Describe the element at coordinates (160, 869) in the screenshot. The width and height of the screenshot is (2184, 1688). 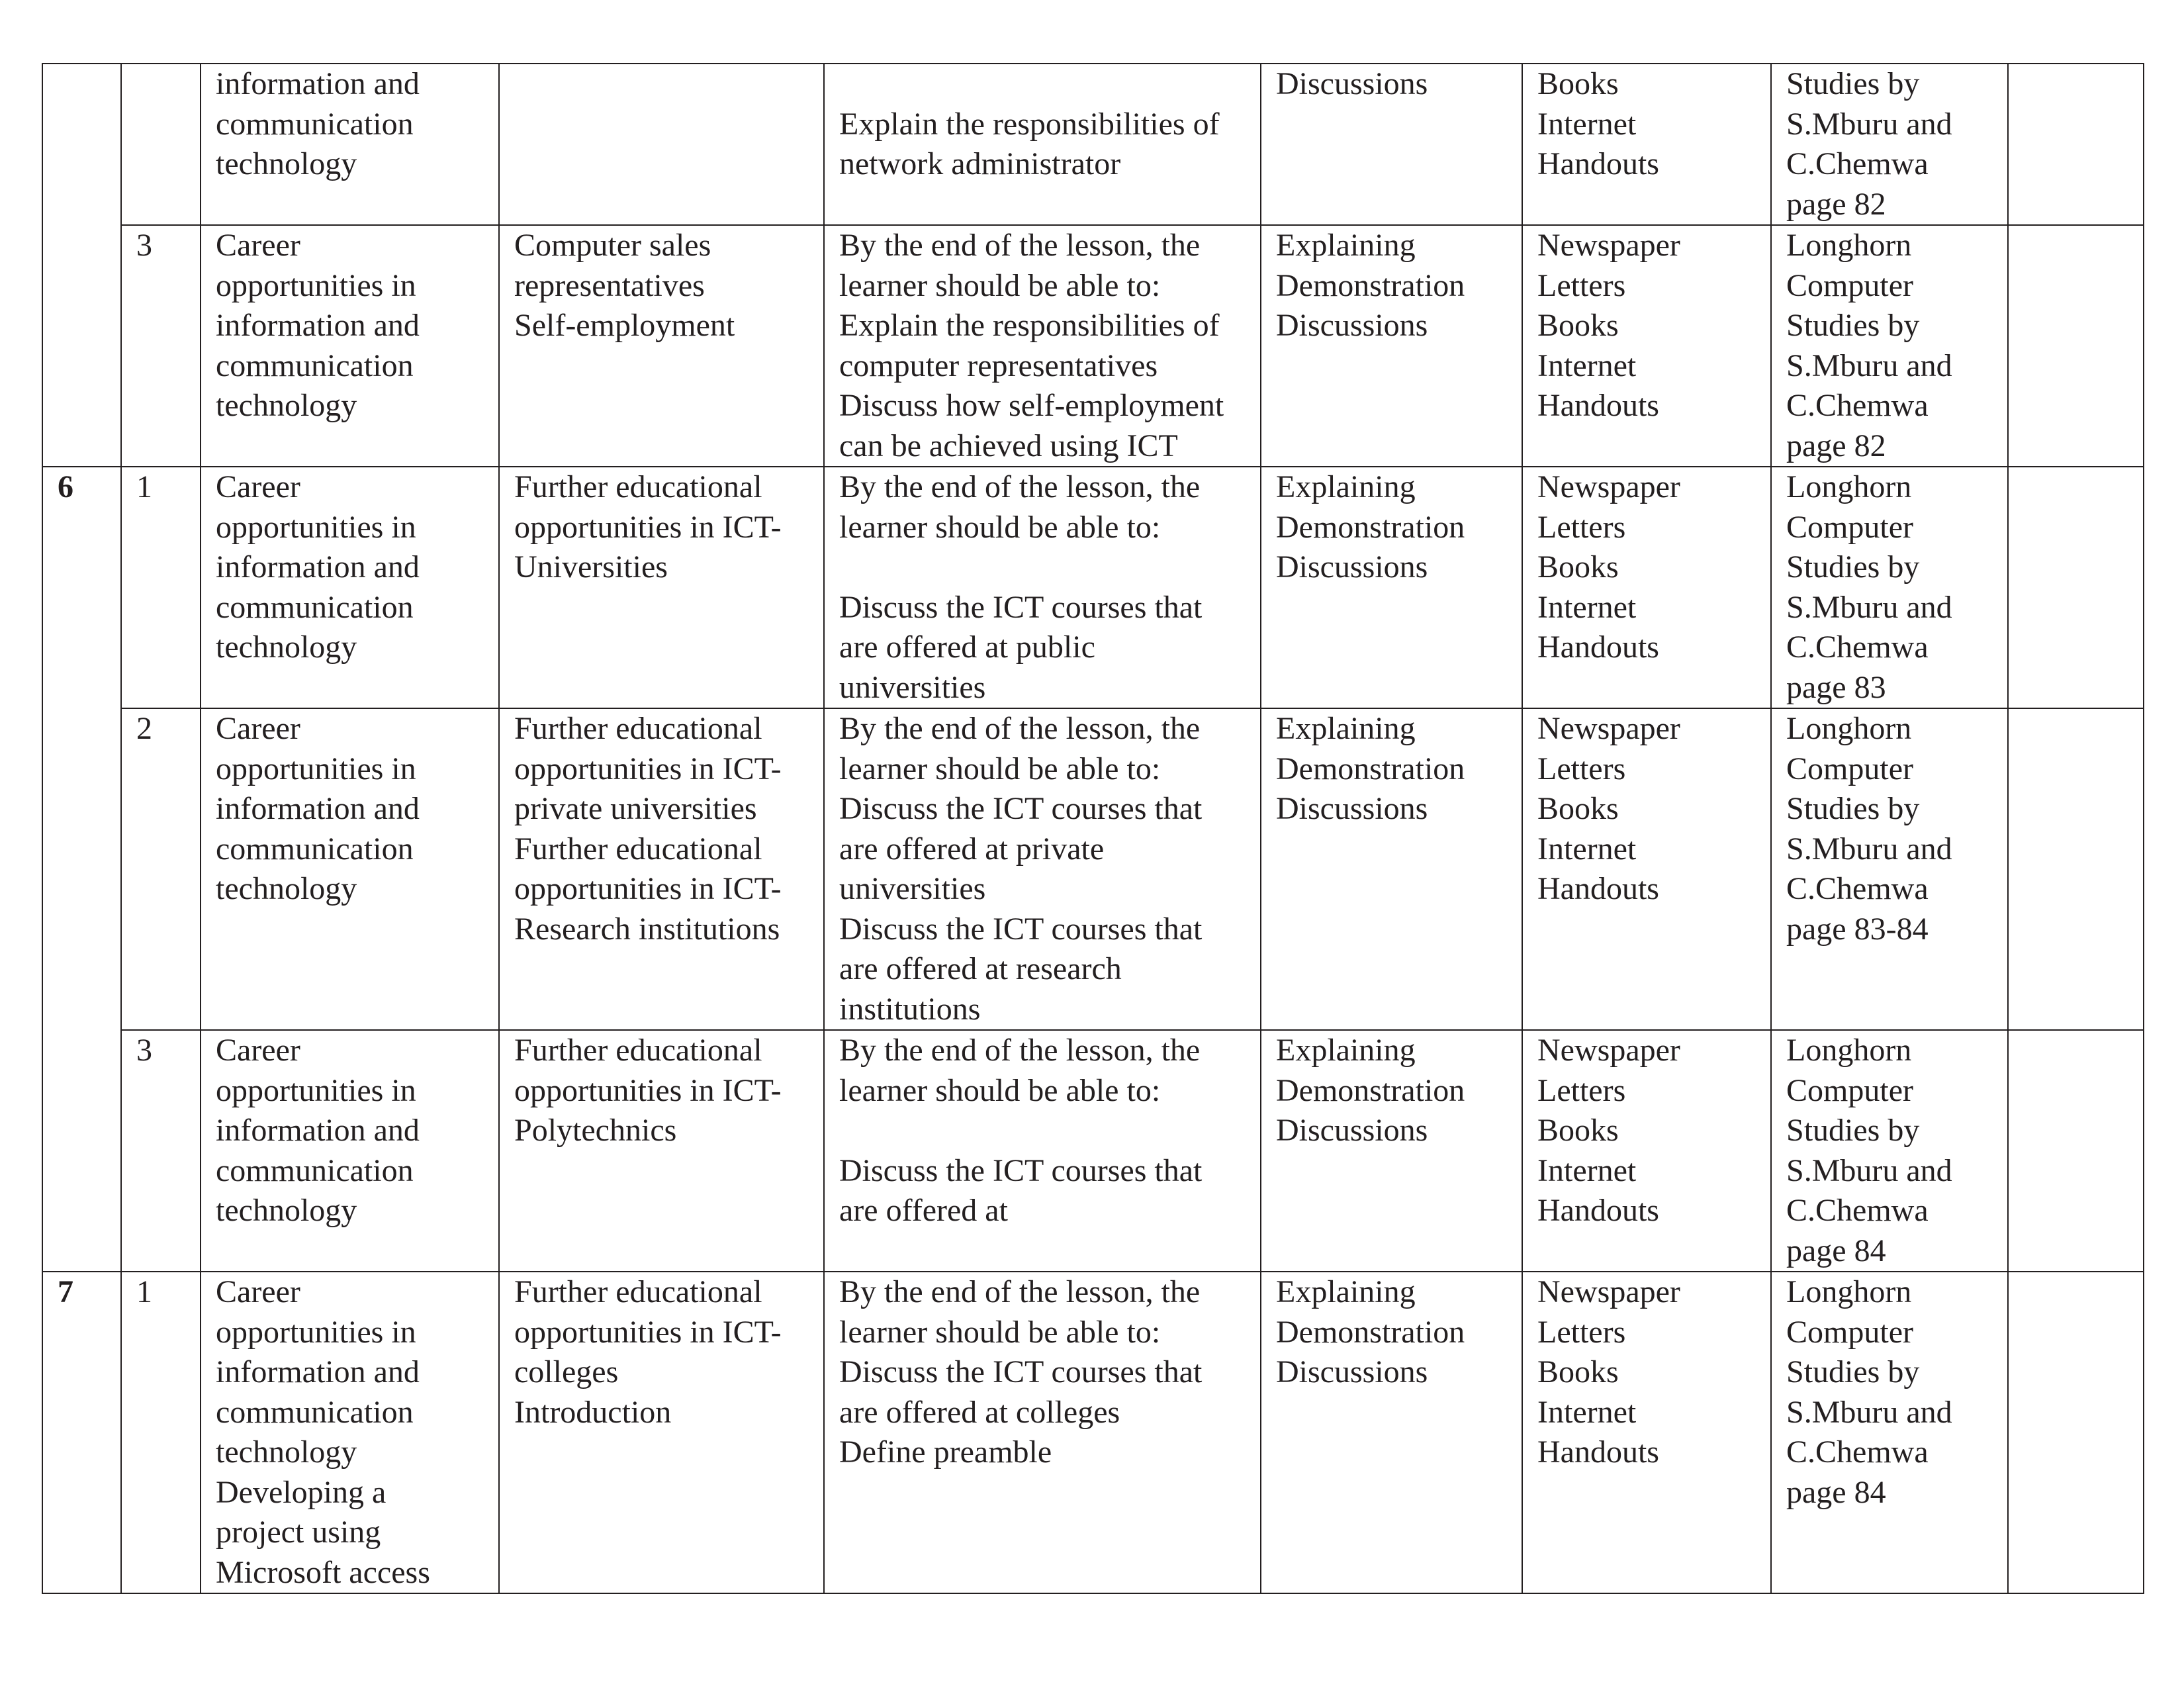
I see `lesson-cell: 2` at that location.